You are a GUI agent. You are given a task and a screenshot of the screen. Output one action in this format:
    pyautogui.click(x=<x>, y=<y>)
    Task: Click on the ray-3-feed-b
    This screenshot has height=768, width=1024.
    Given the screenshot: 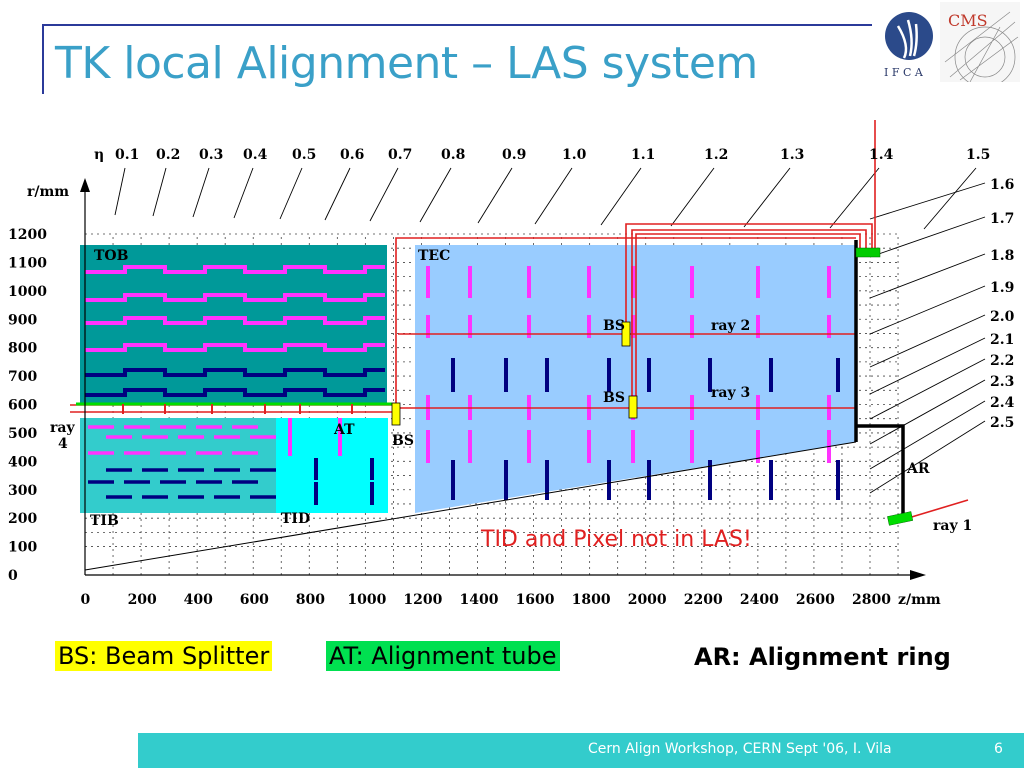 What is the action you would take?
    pyautogui.click(x=748, y=320)
    